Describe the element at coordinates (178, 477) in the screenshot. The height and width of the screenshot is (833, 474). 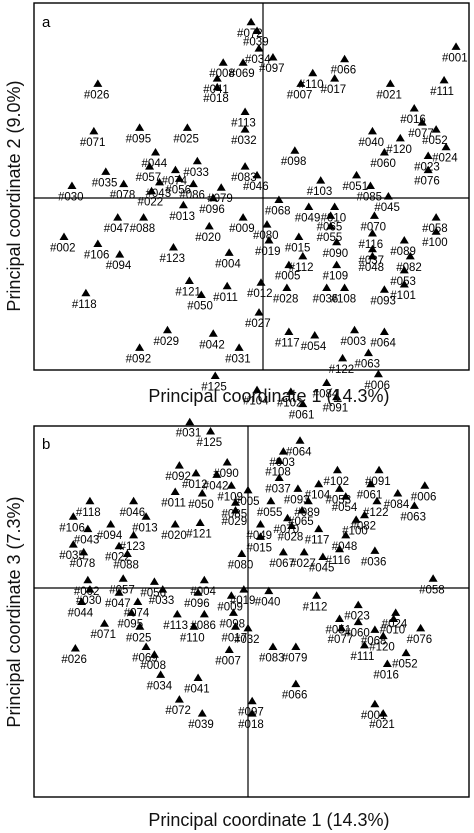
I see `panel-b-point-label-5: #092` at that location.